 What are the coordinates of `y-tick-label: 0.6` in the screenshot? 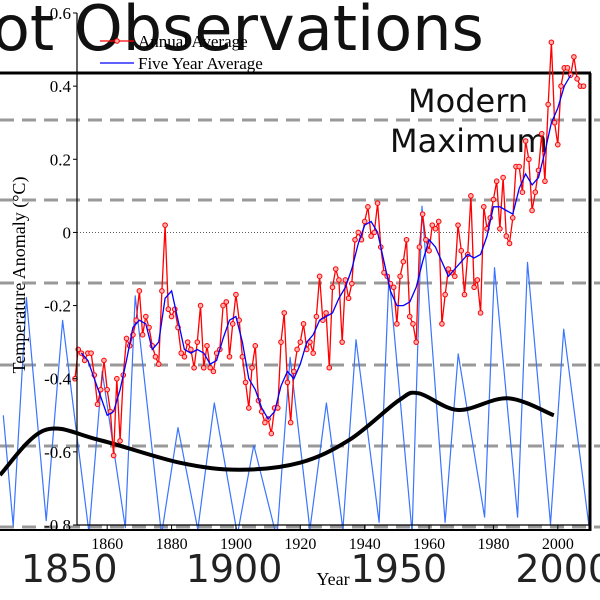 It's located at (60, 13).